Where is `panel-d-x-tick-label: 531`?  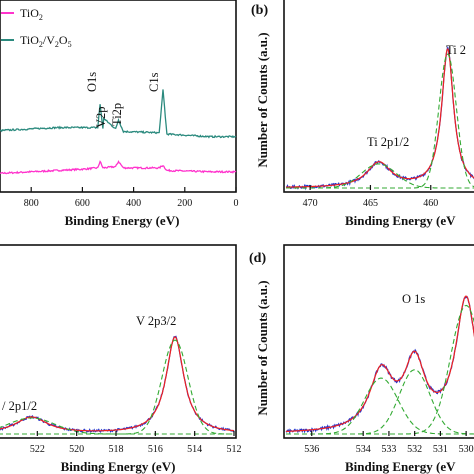
panel-d-x-tick-label: 531 is located at coordinates (440, 449).